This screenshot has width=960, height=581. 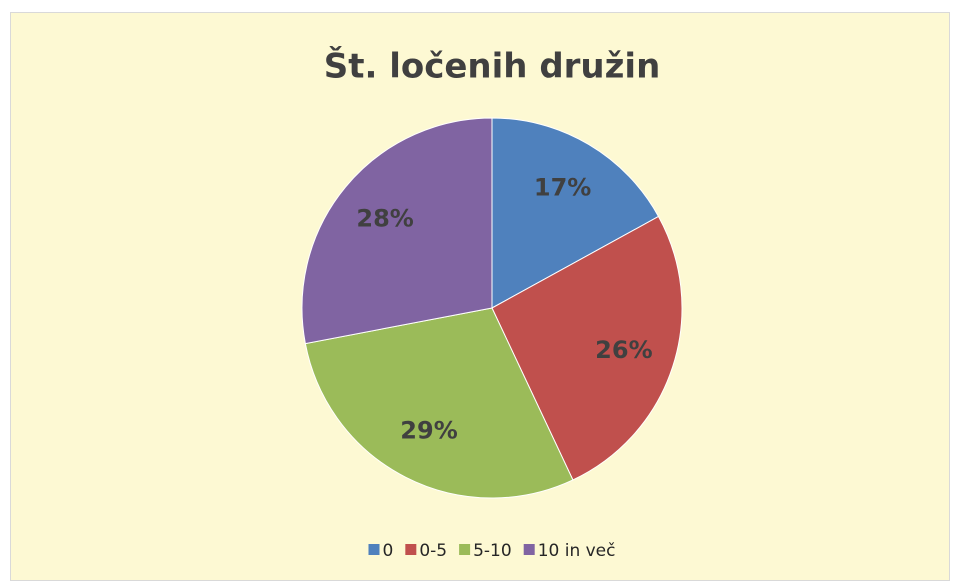 I want to click on chart-title: Št. ločenih družin, so click(x=492, y=66).